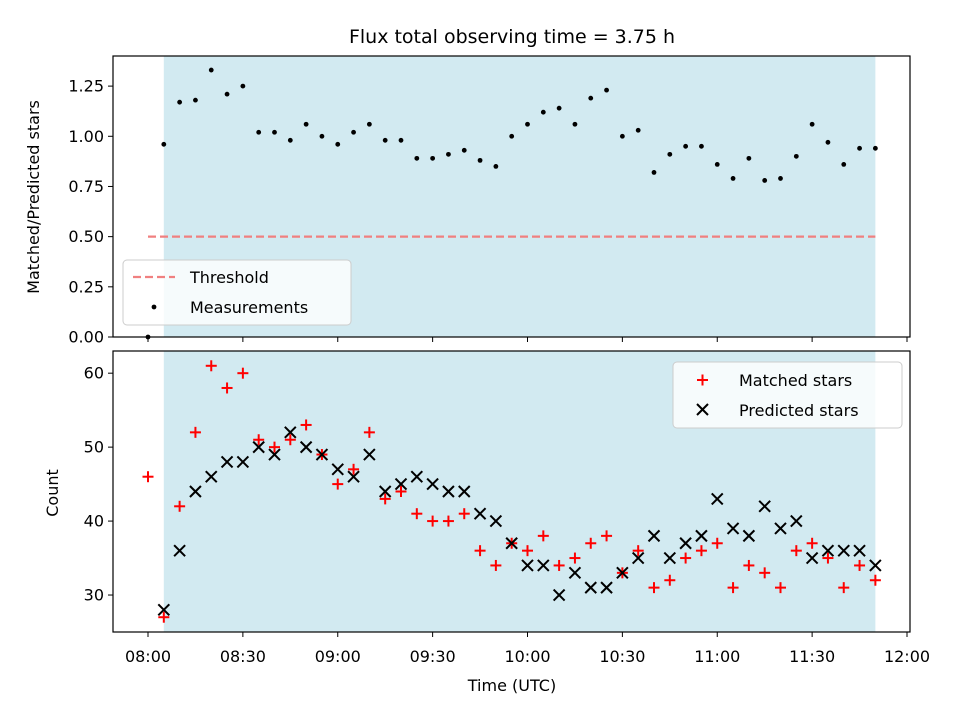 The image size is (960, 720). Describe the element at coordinates (52, 493) in the screenshot. I see `count-y-axis-label: Count` at that location.